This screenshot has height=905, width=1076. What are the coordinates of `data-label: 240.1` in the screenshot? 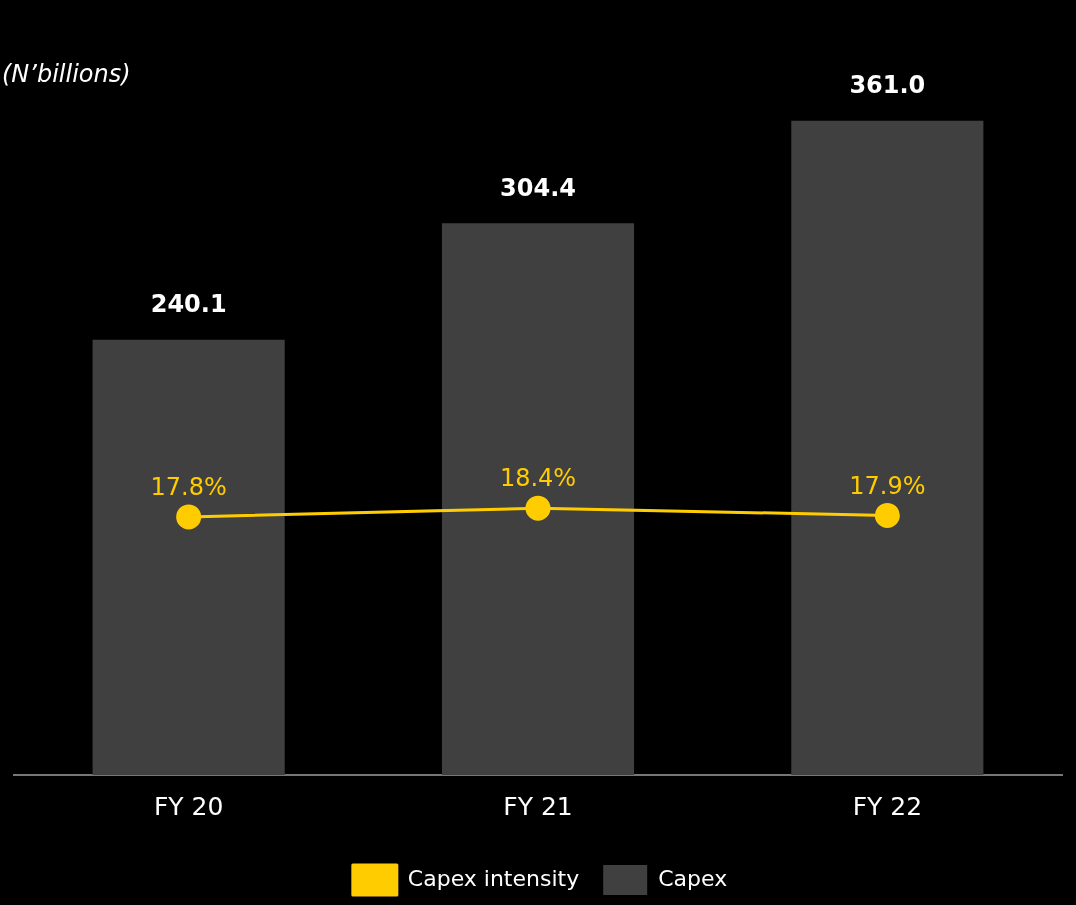 It's located at (188, 304).